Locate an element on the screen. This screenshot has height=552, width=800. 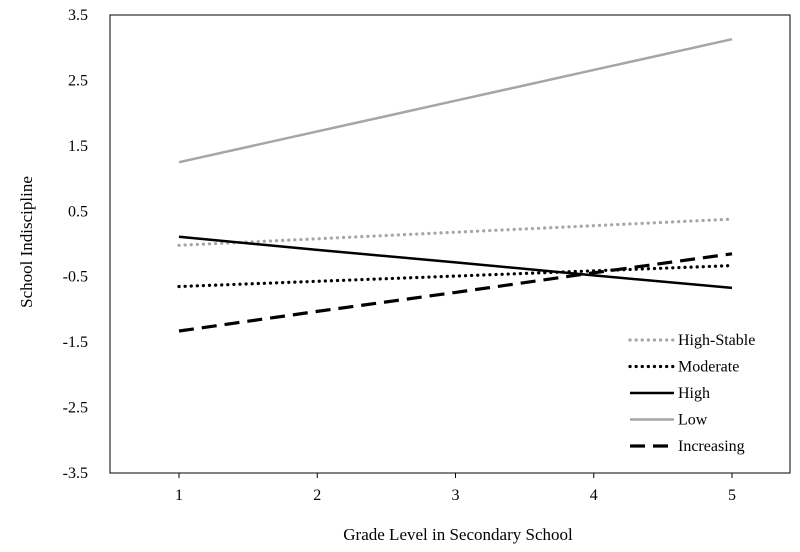
y-tick-label: 1.5 is located at coordinates (78, 146).